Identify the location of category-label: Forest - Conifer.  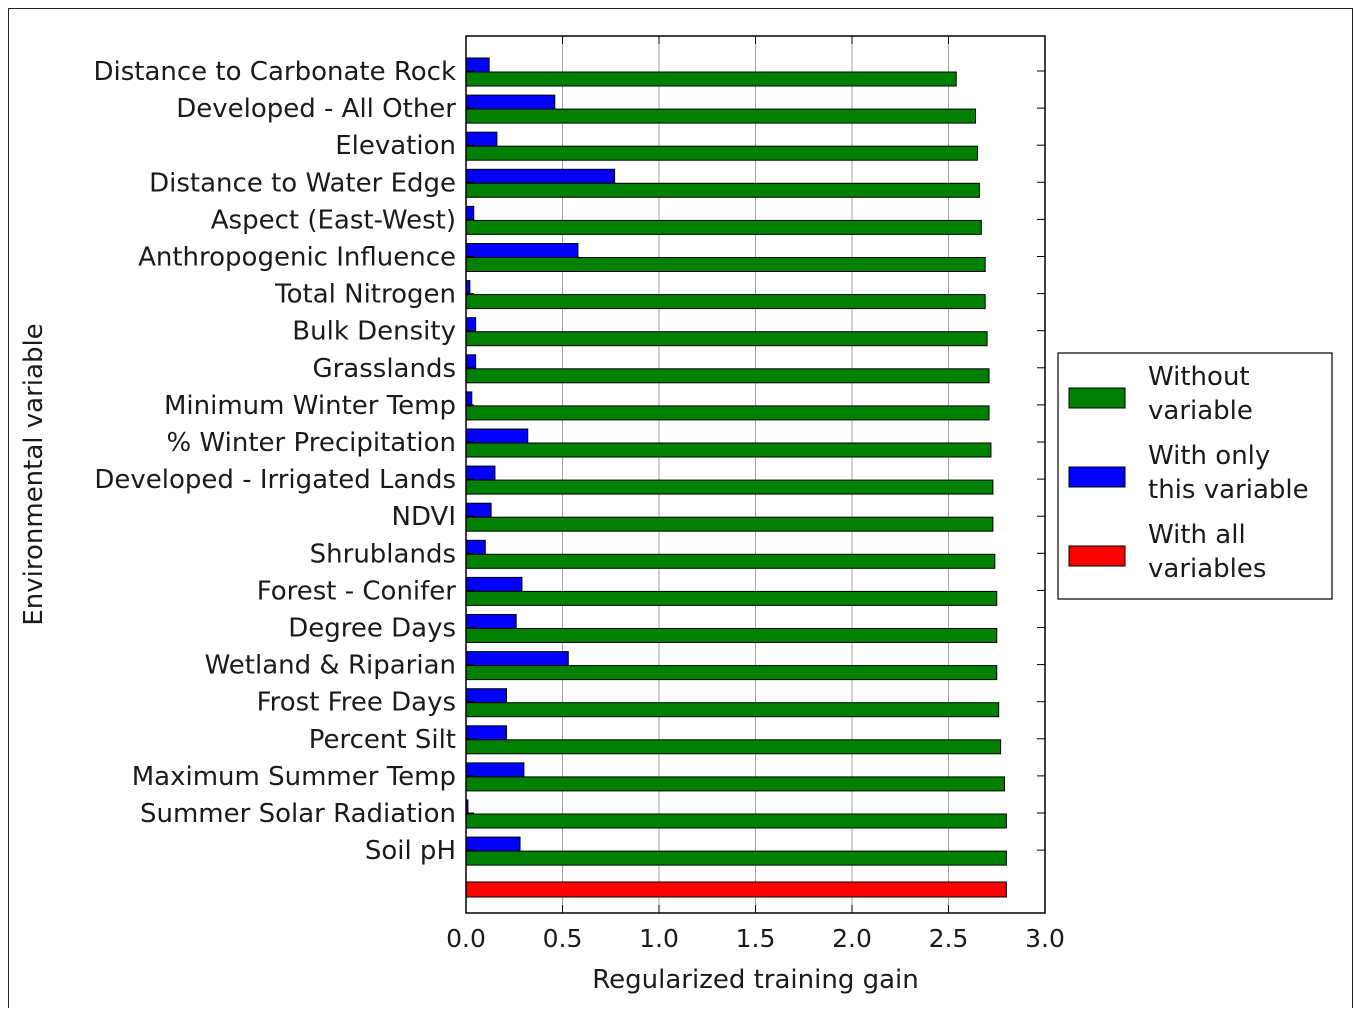
(357, 591).